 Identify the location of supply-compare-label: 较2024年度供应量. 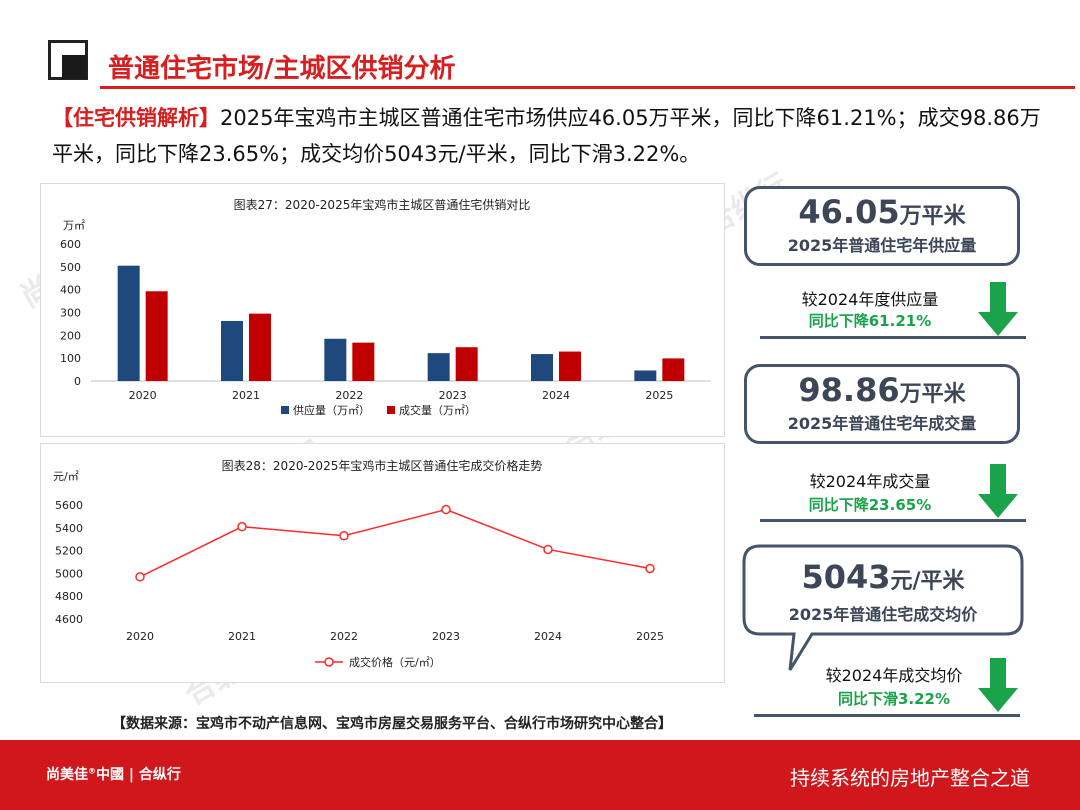
(870, 299).